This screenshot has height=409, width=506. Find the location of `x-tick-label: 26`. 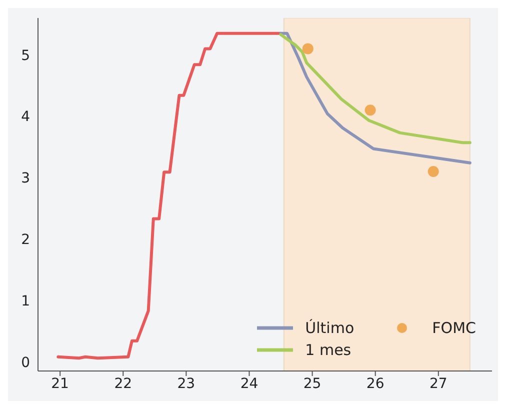

x-tick-label: 26 is located at coordinates (375, 384).